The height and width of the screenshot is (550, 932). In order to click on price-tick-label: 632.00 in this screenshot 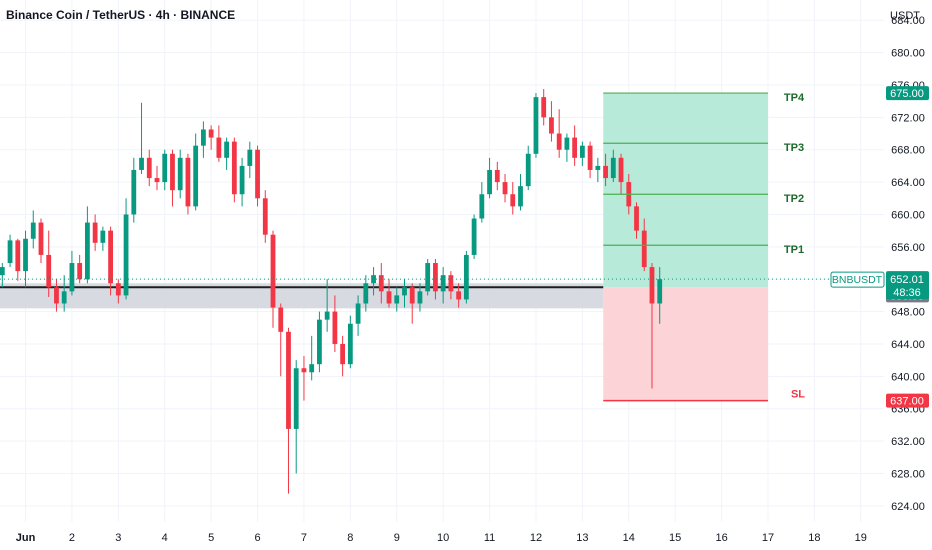, I will do `click(908, 442)`.